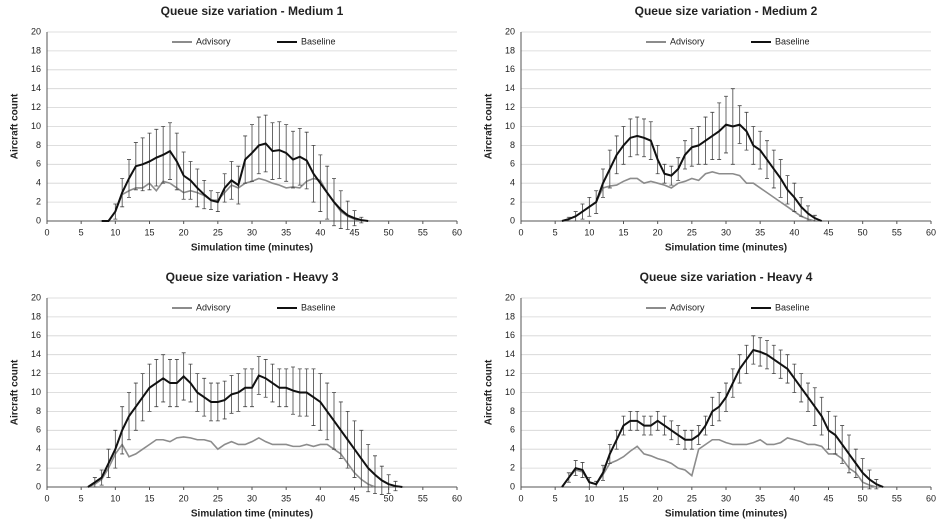 The width and height of the screenshot is (940, 529). What do you see at coordinates (252, 277) in the screenshot?
I see `chart-title: Queue size variation - Heavy 3` at bounding box center [252, 277].